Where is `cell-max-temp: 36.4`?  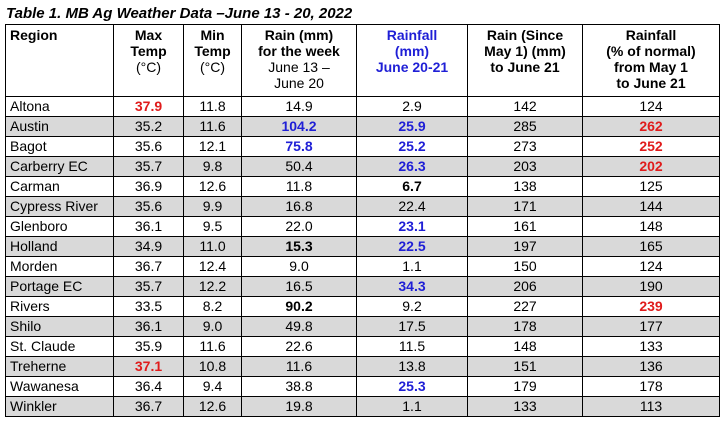
cell-max-temp: 36.4 is located at coordinates (148, 386).